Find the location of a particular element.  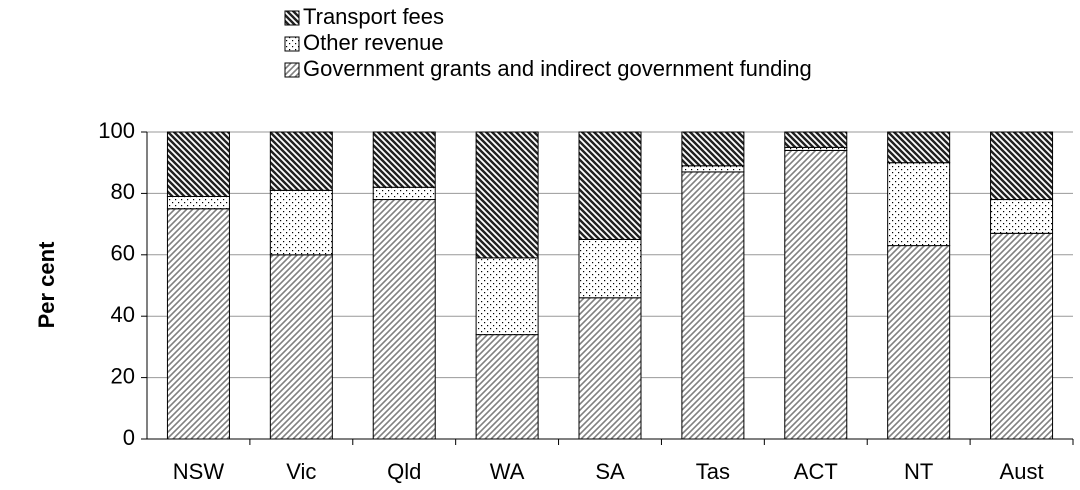

y-tick-label: 40 is located at coordinates (123, 314).